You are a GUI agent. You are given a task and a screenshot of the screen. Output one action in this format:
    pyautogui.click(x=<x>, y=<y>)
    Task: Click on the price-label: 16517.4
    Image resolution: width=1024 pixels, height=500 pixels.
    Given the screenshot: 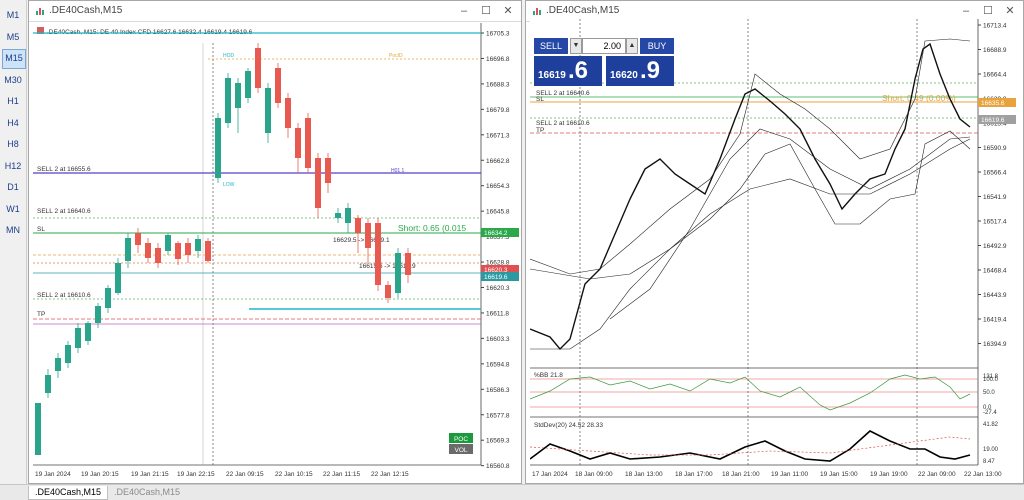 What is the action you would take?
    pyautogui.click(x=995, y=222)
    